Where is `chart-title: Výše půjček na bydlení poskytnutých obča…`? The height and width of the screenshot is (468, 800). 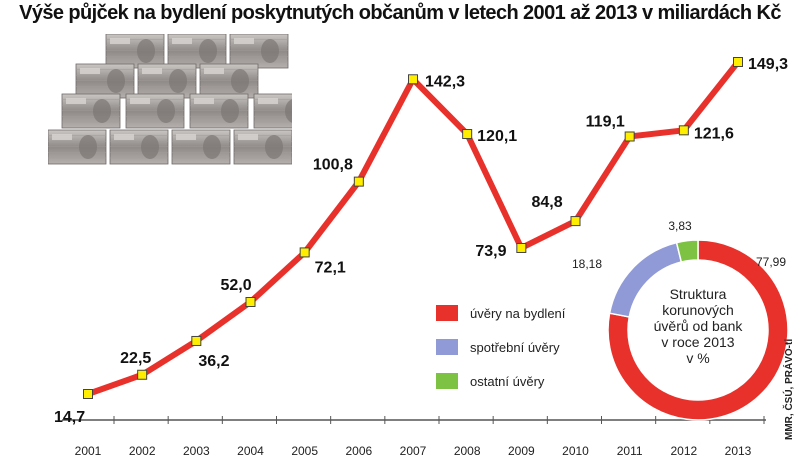
chart-title: Výše půjček na bydlení poskytnutých obča… is located at coordinates (400, 13).